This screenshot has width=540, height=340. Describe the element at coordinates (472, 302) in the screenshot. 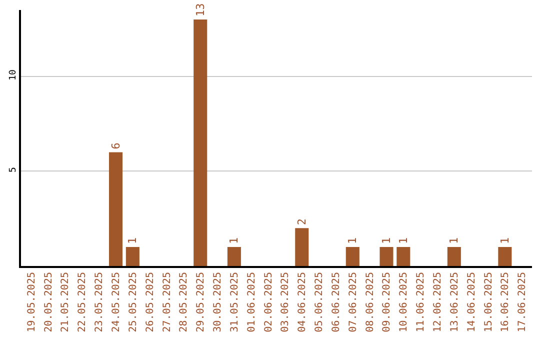

I see `x-tick-label: 14.06.2025` at that location.